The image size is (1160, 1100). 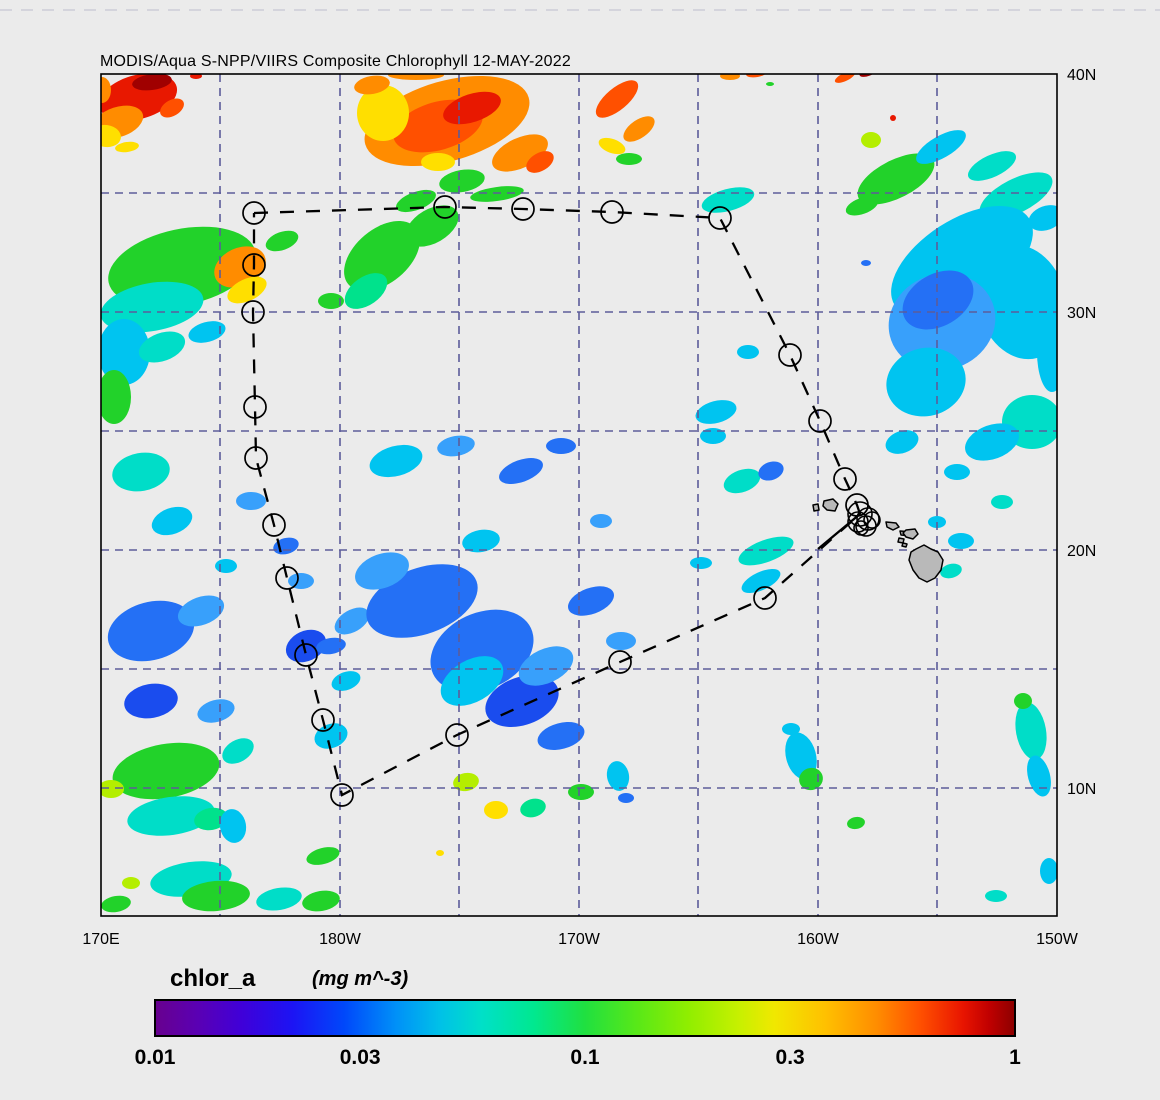 I want to click on lon-tick-label: 160W, so click(x=818, y=939).